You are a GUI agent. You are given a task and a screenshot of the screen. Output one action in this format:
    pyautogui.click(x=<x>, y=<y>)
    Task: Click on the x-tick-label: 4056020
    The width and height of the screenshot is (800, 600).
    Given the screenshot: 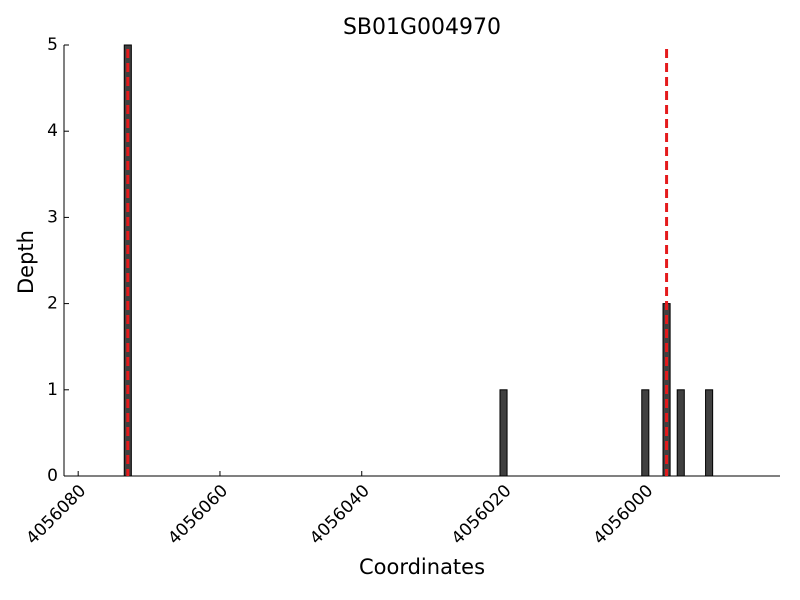 What is the action you would take?
    pyautogui.click(x=482, y=515)
    